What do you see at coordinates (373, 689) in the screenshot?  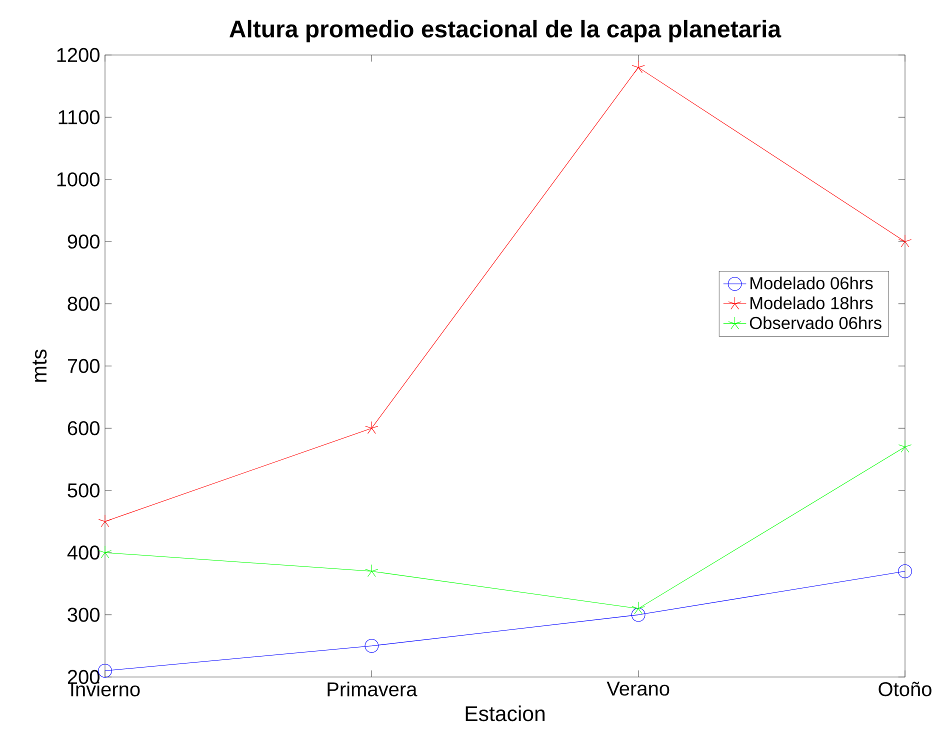 I see `x-tick-label: Primavera` at bounding box center [373, 689].